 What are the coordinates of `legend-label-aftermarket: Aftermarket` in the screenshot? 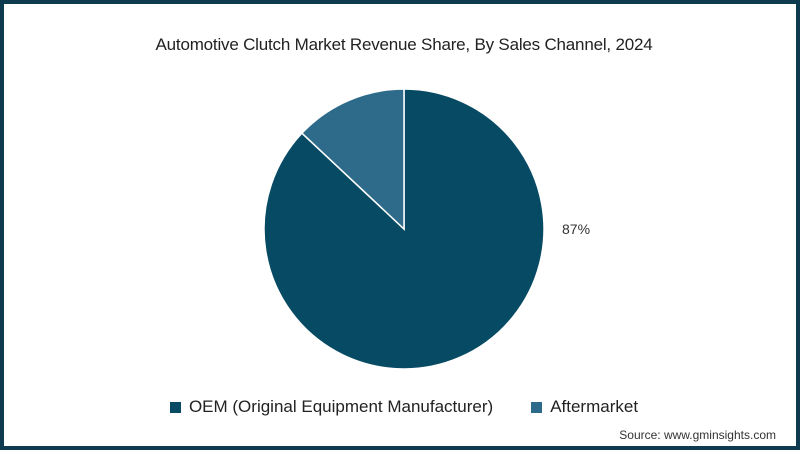 It's located at (594, 406).